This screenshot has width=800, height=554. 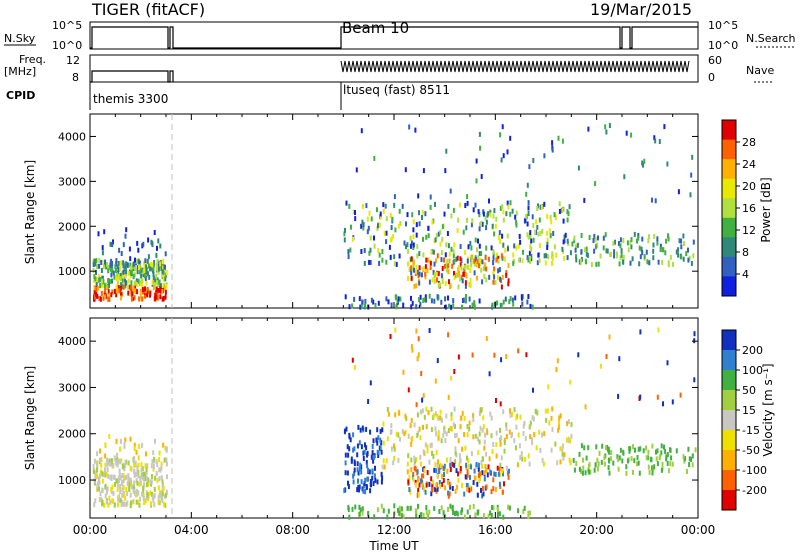 I want to click on cpid-label: CPID, so click(x=20, y=95).